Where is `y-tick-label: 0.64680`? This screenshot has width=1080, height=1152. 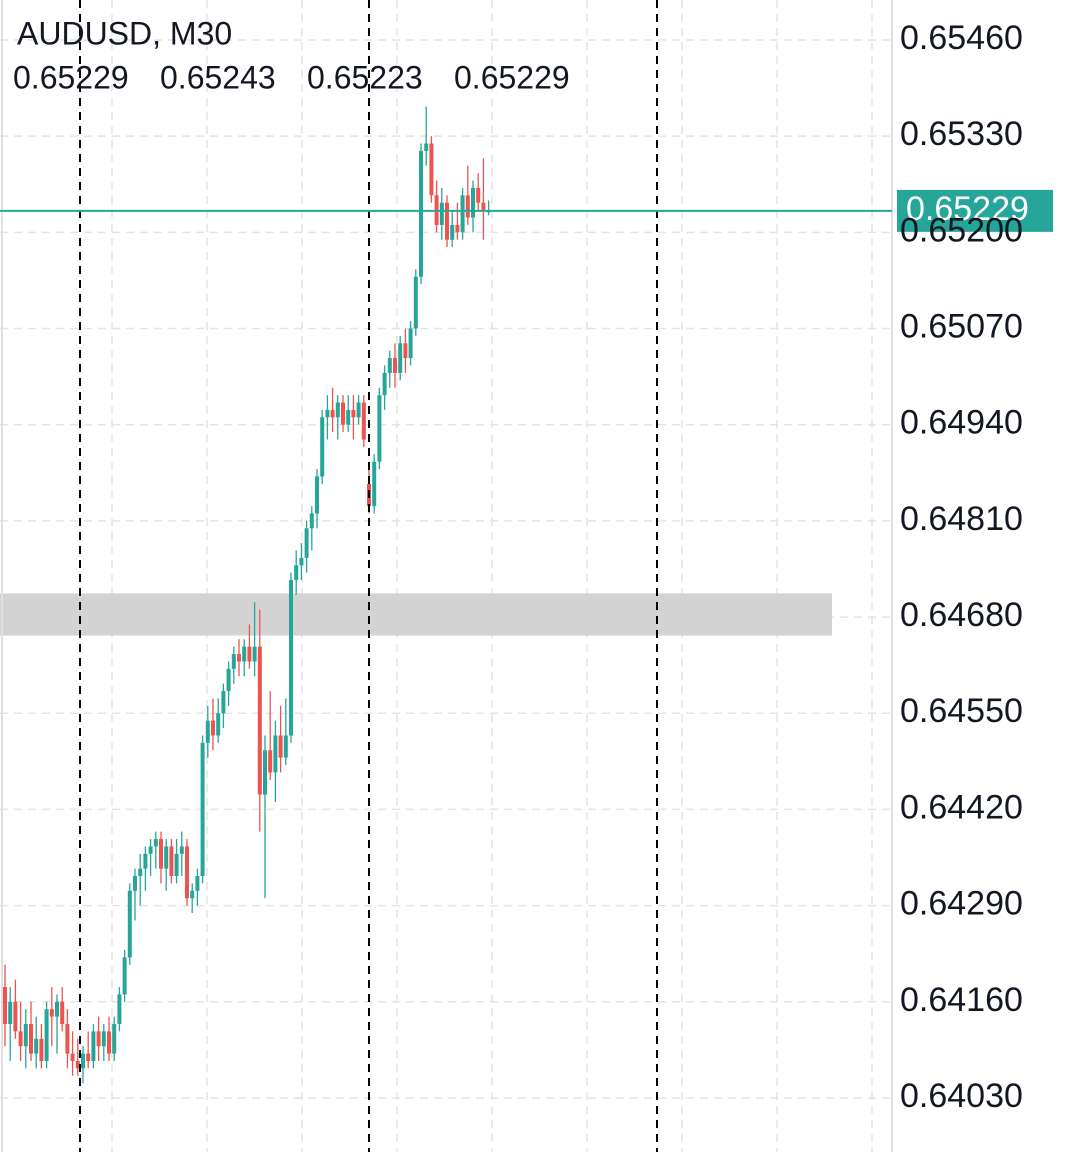 y-tick-label: 0.64680 is located at coordinates (961, 615).